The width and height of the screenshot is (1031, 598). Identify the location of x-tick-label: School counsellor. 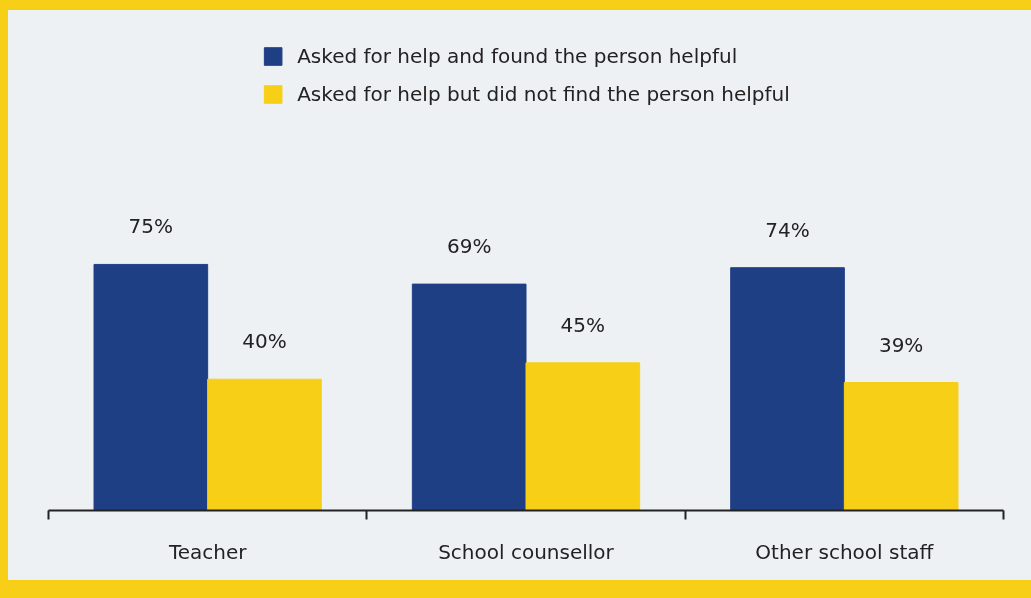
(526, 551).